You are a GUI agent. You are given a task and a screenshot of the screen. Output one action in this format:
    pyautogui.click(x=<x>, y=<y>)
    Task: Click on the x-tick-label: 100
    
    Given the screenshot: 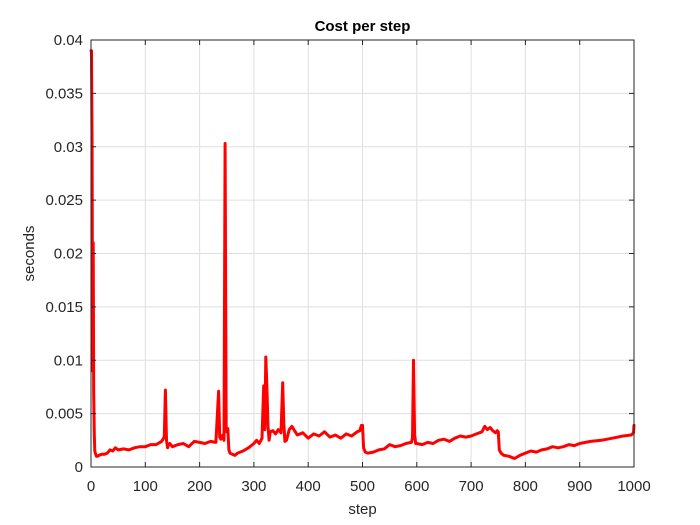 What is the action you would take?
    pyautogui.click(x=145, y=486)
    